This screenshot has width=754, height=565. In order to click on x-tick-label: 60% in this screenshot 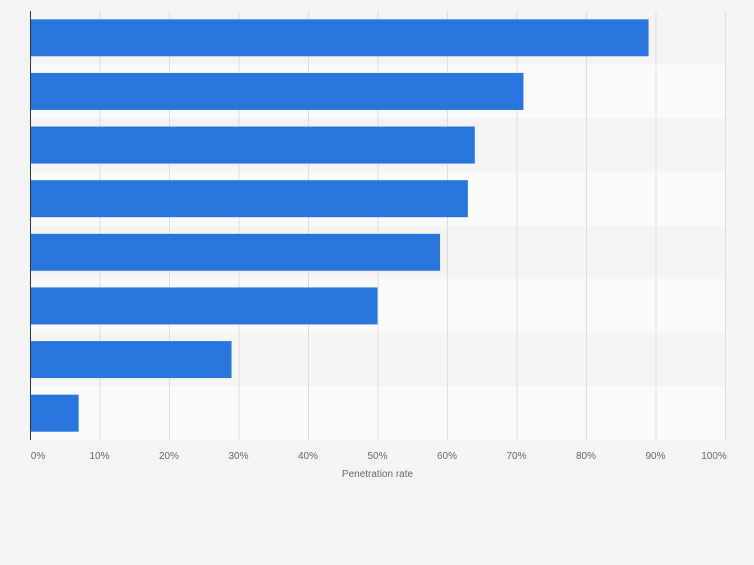, I will do `click(447, 456)`.